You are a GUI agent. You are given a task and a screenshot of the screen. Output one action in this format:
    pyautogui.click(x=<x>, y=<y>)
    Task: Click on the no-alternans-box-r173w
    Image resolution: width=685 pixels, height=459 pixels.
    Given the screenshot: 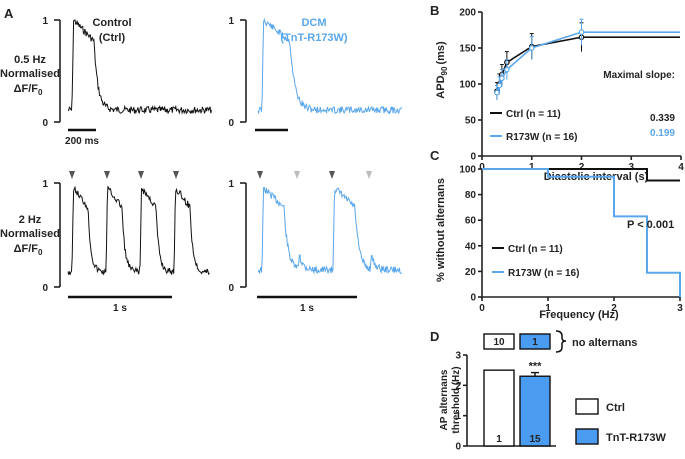 What is the action you would take?
    pyautogui.click(x=535, y=341)
    